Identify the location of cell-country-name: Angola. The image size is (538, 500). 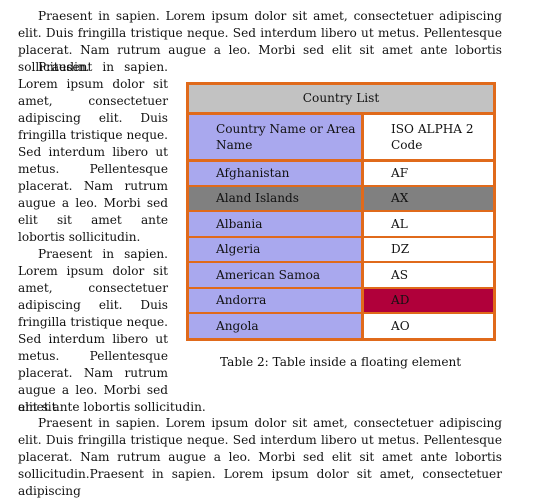
(276, 326).